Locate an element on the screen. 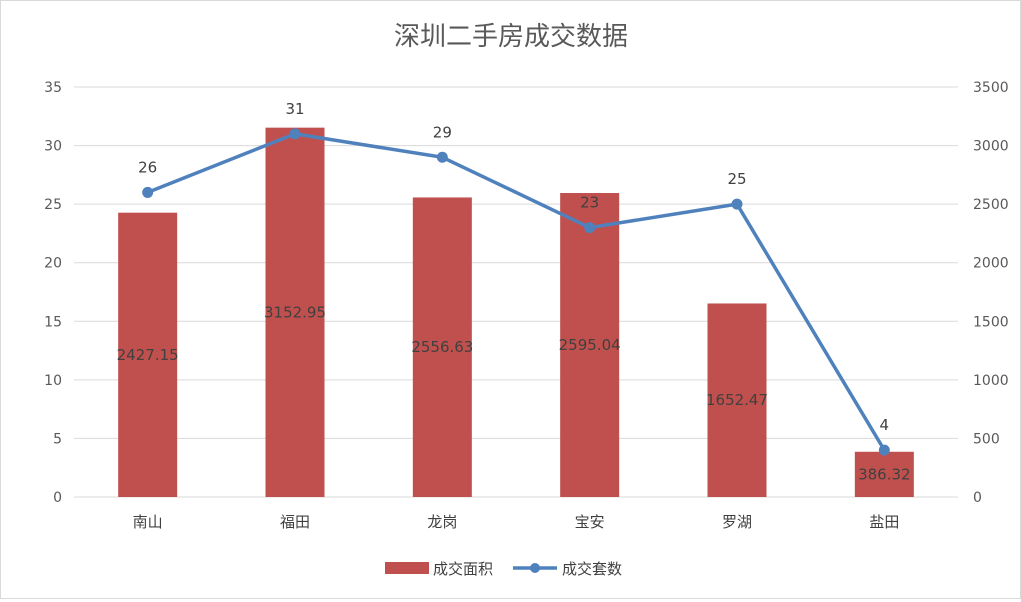  category-label: 盐田 is located at coordinates (884, 522).